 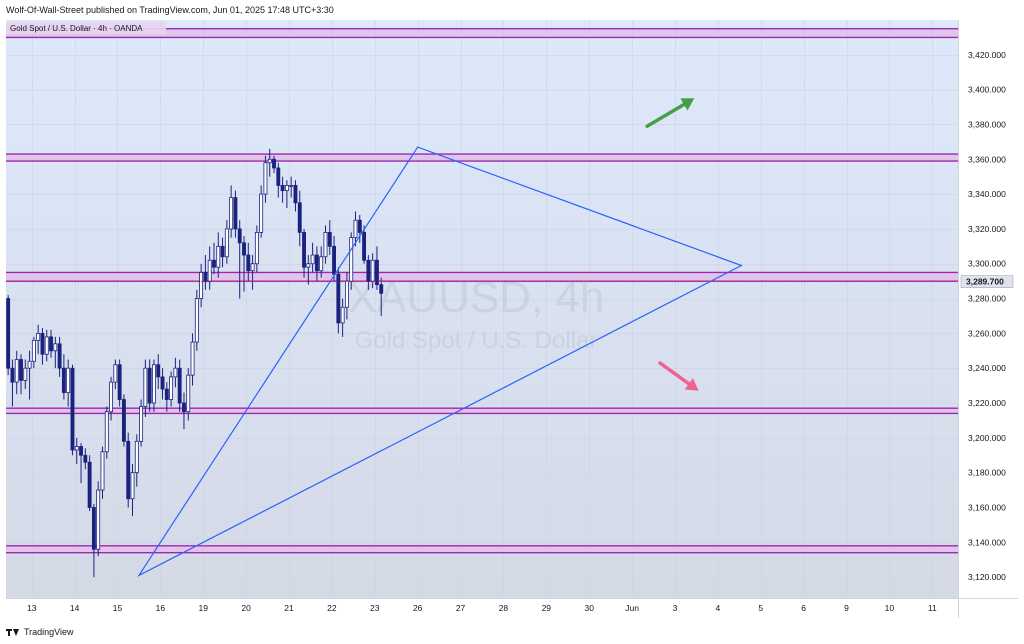 I want to click on footer-brand: TradingView, so click(x=49, y=632).